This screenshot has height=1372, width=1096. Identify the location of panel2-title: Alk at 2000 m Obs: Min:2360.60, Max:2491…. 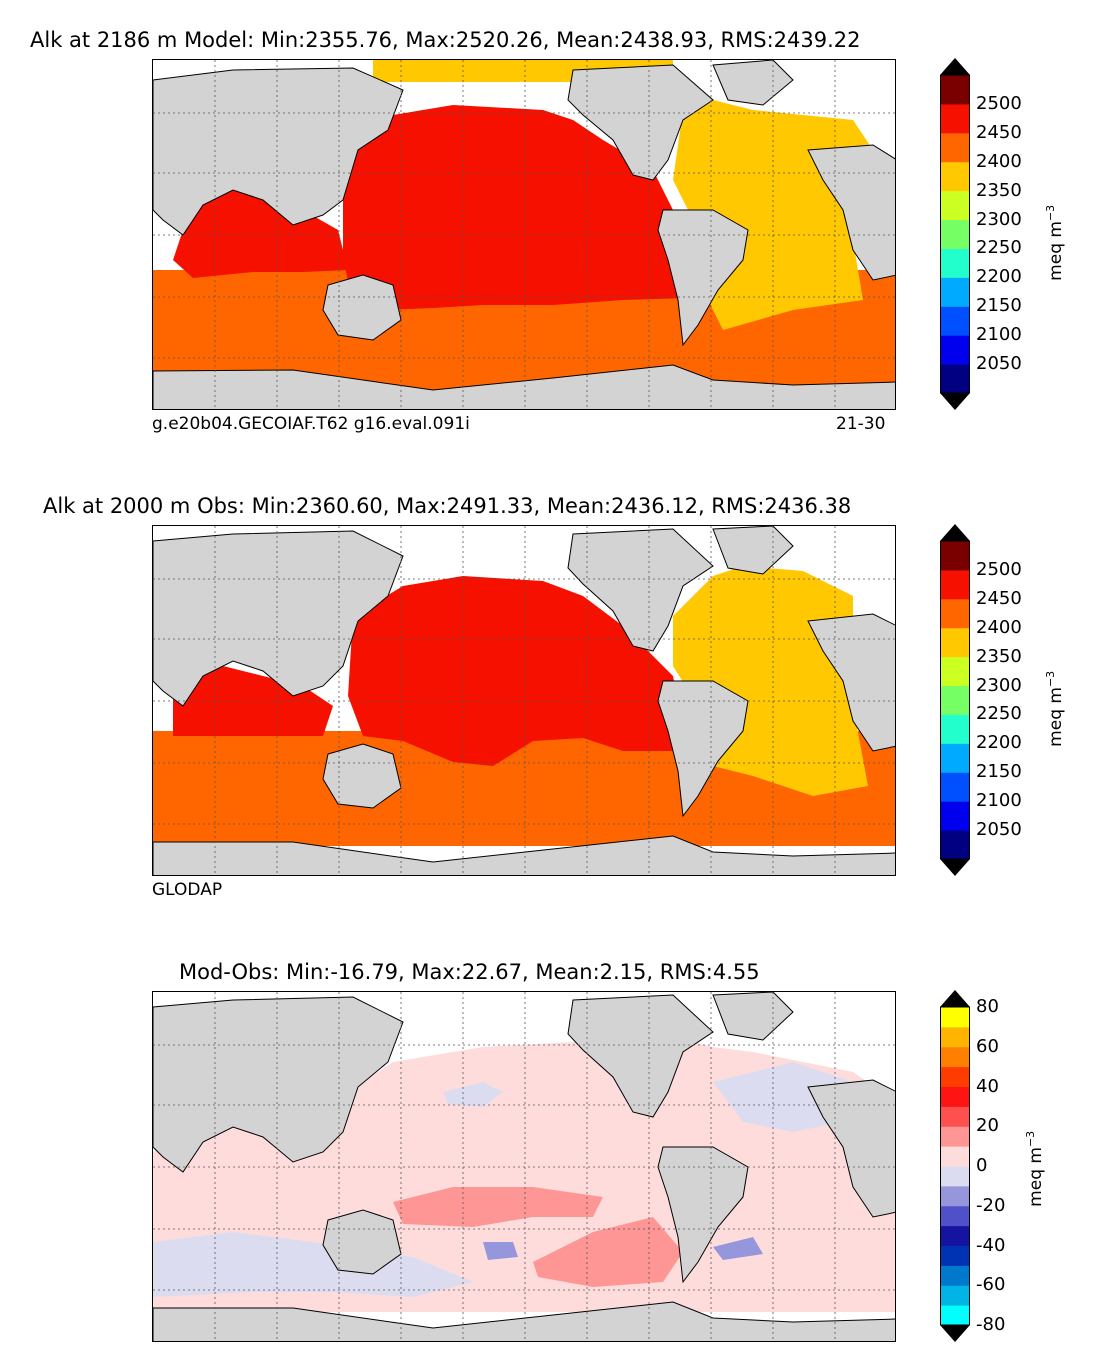
(447, 506).